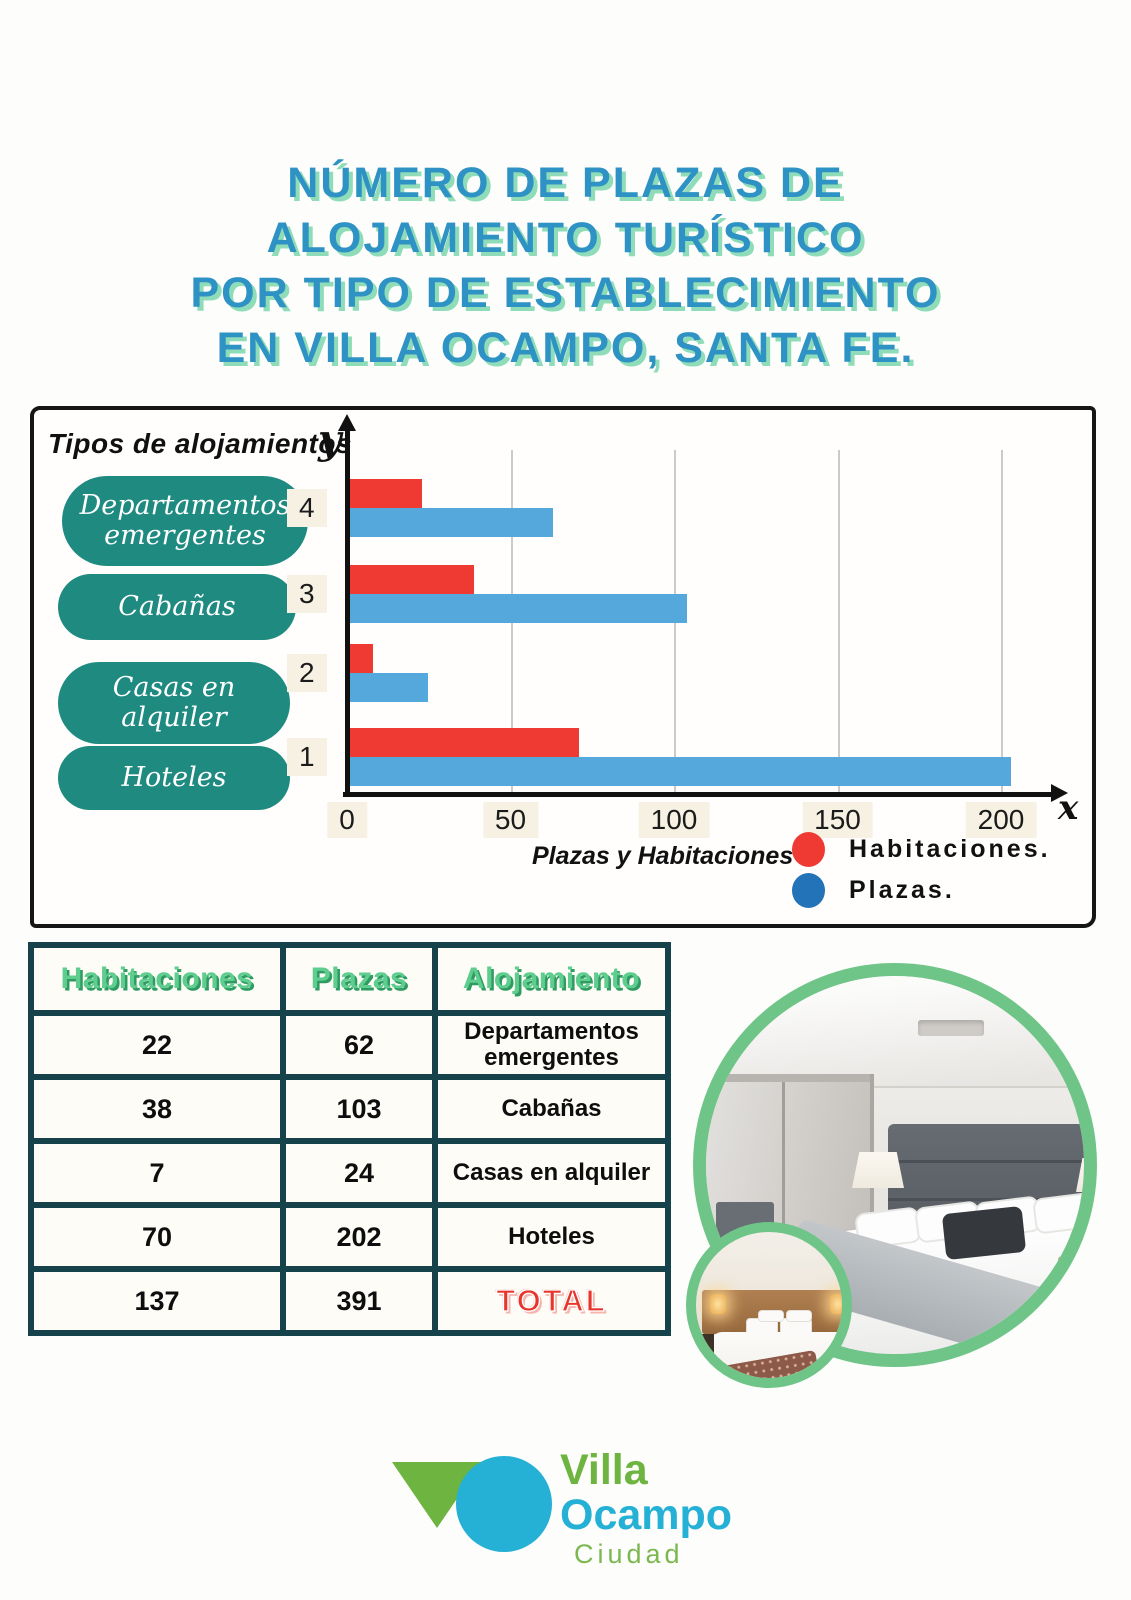 This screenshot has width=1131, height=1600. What do you see at coordinates (307, 594) in the screenshot?
I see `y-tick-label: 3` at bounding box center [307, 594].